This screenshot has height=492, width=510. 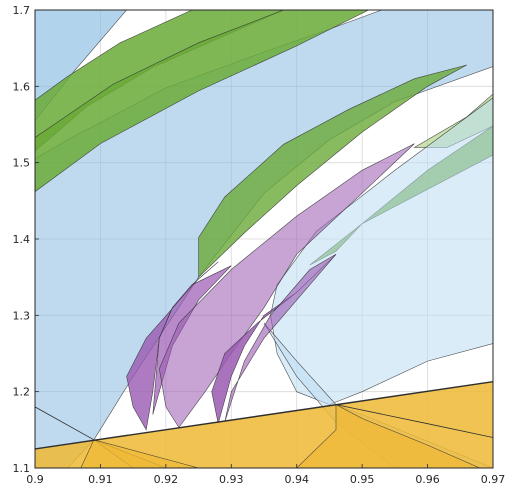 What do you see at coordinates (22, 163) in the screenshot?
I see `y-tick-label: 1.5` at bounding box center [22, 163].